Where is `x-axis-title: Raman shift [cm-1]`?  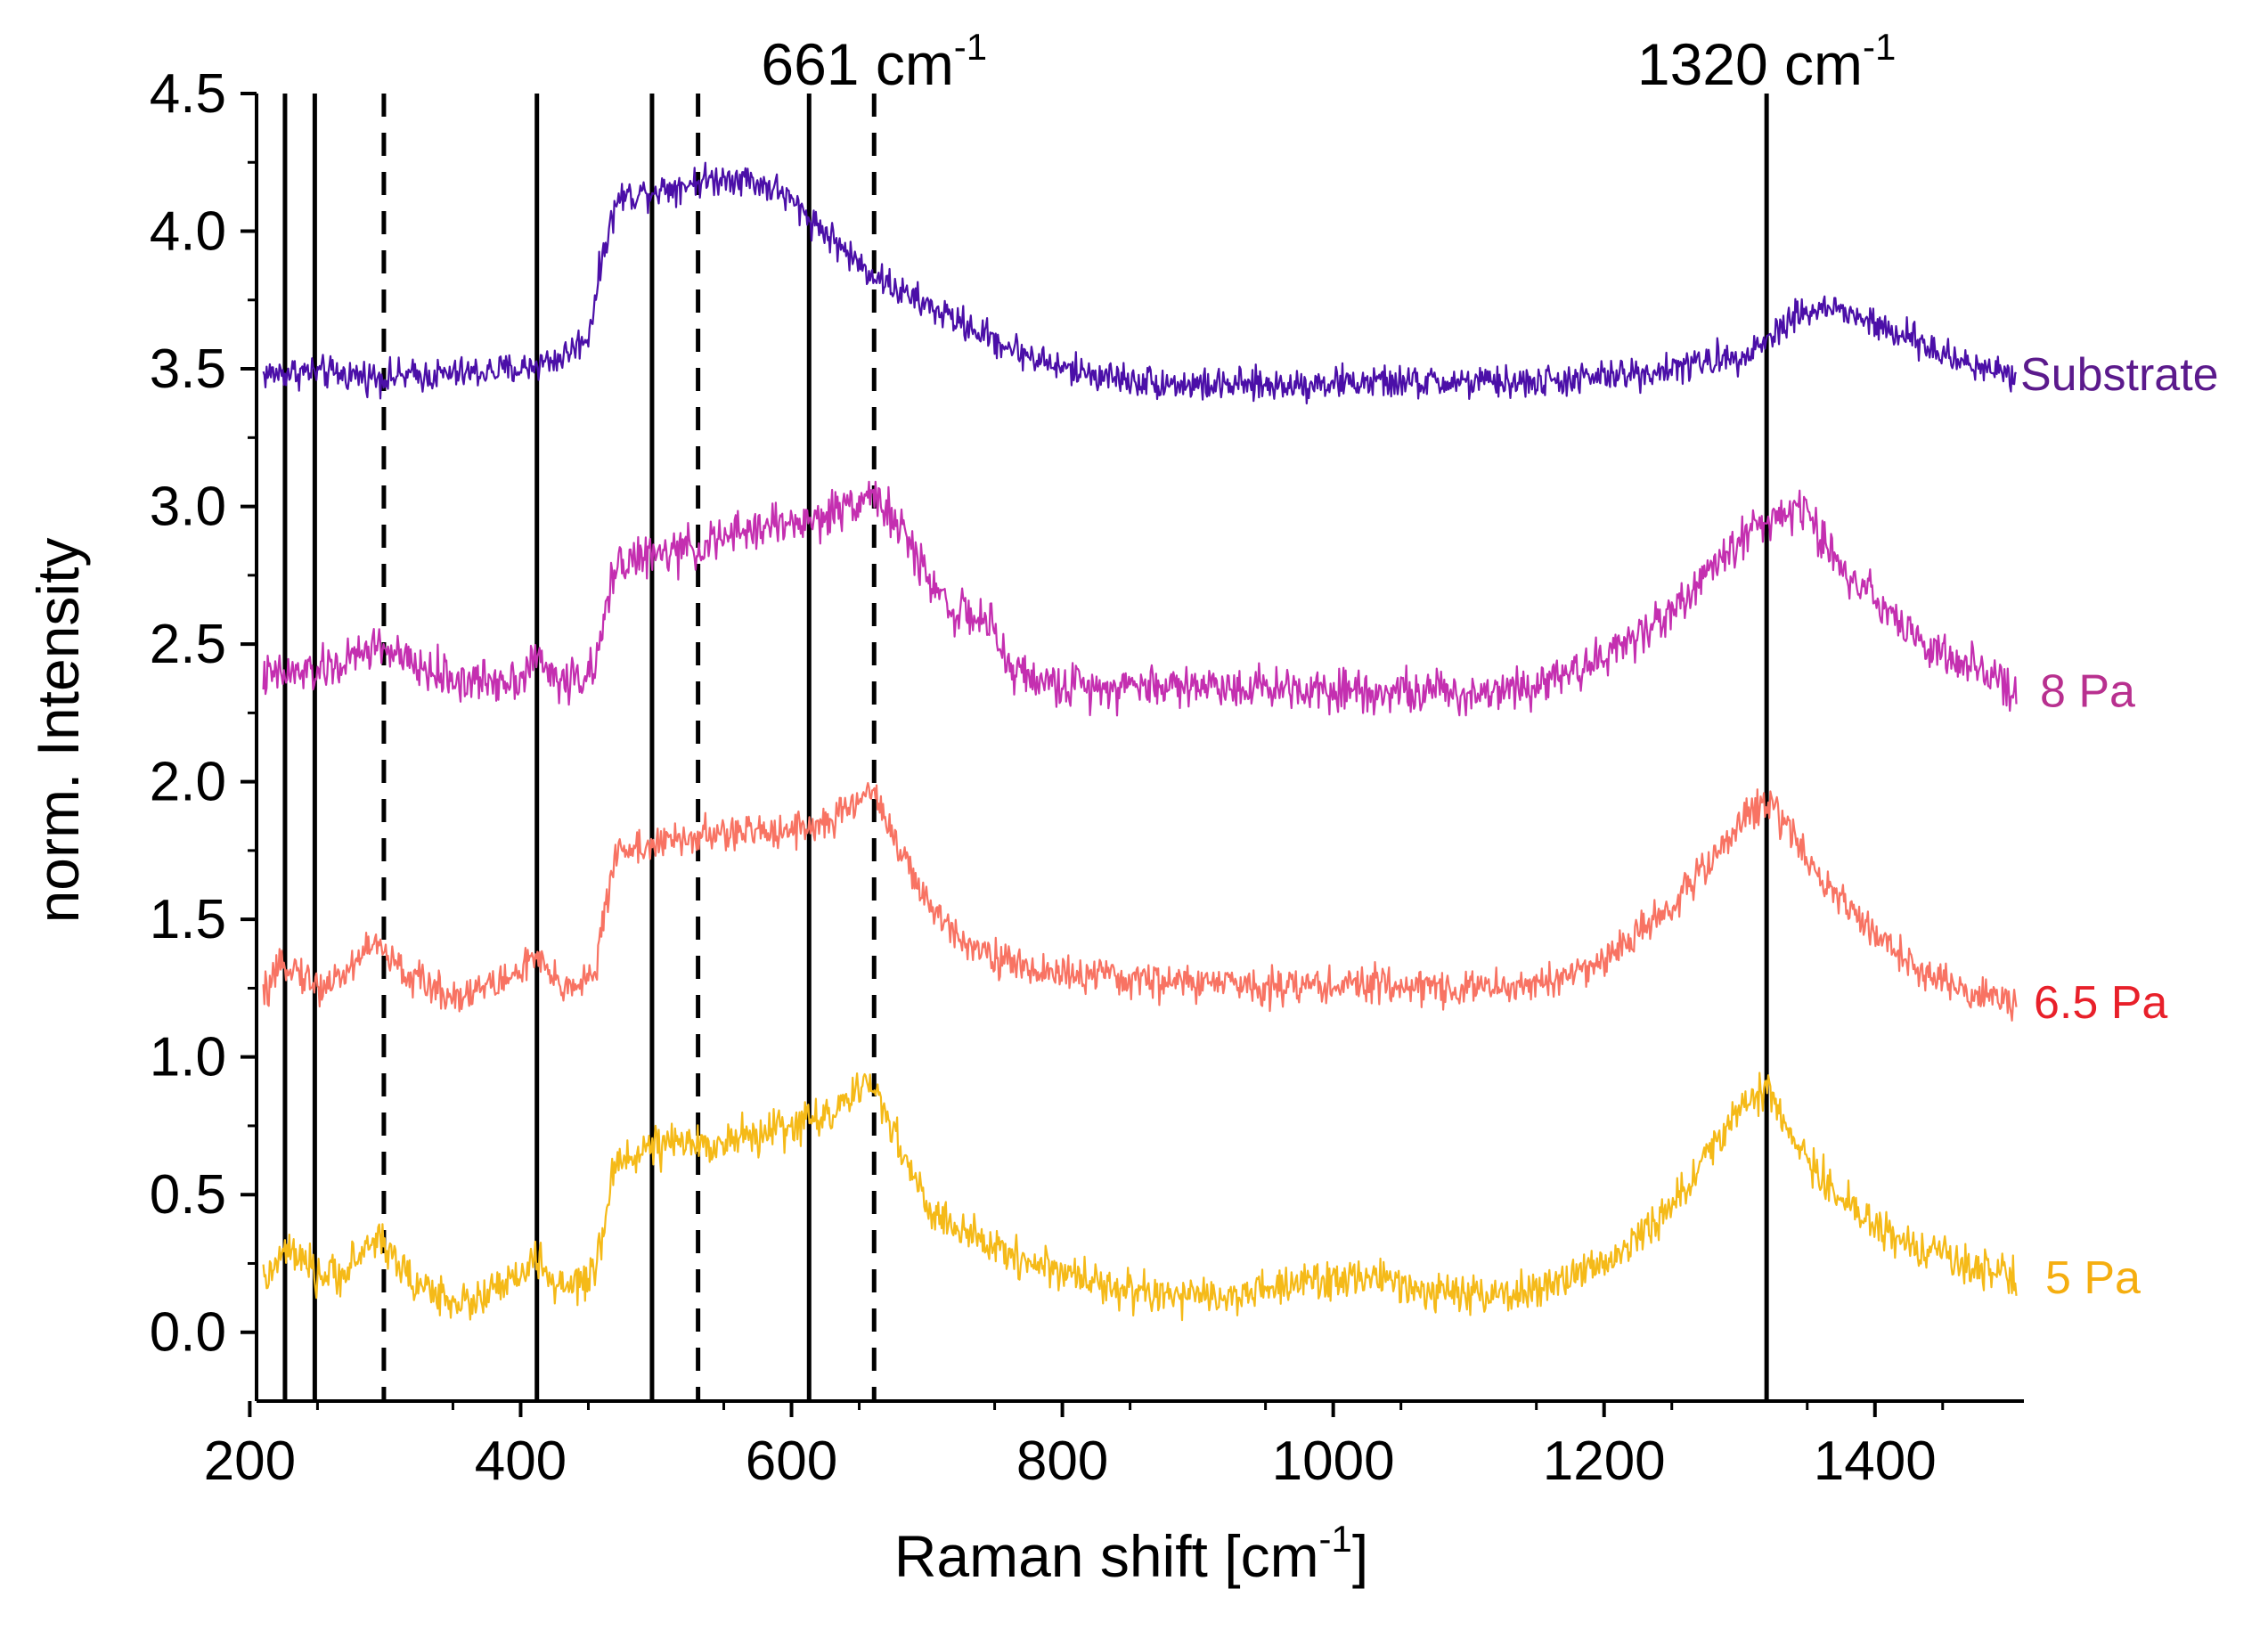
x-axis-title: Raman shift [cm-1] is located at coordinates (1131, 1553).